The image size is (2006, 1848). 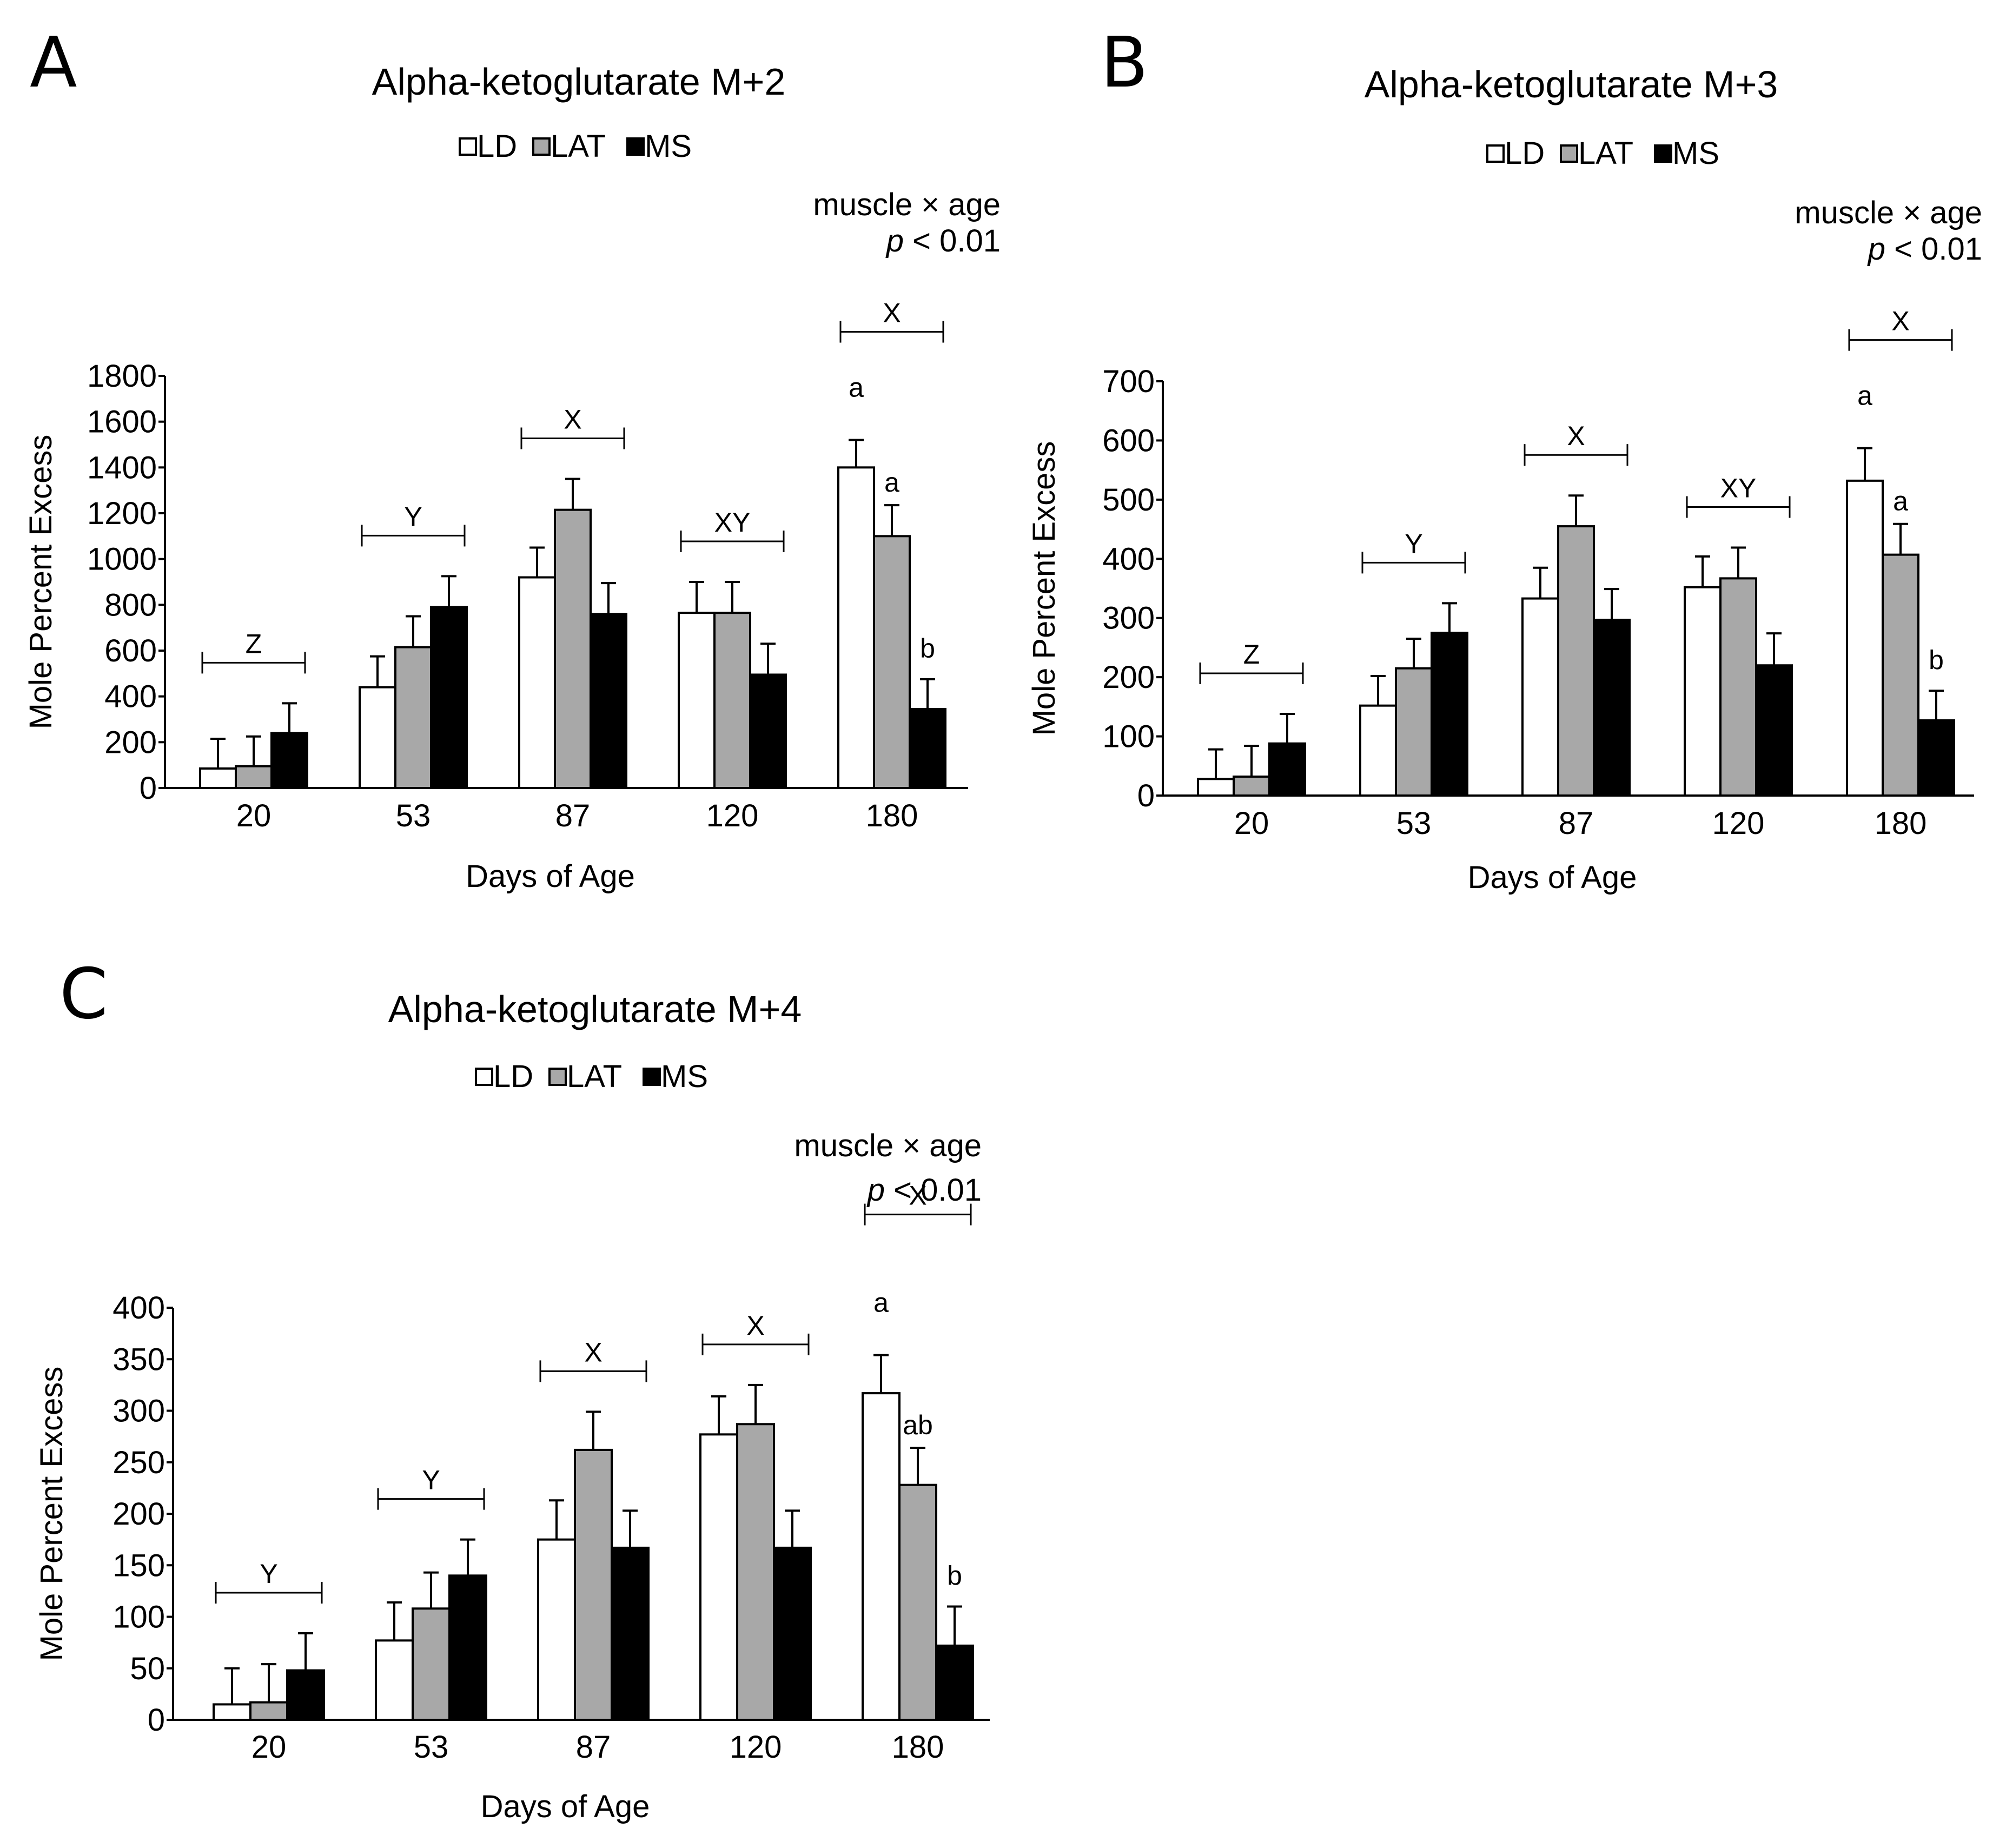 I want to click on y-tick-label: 1400, so click(x=122, y=467).